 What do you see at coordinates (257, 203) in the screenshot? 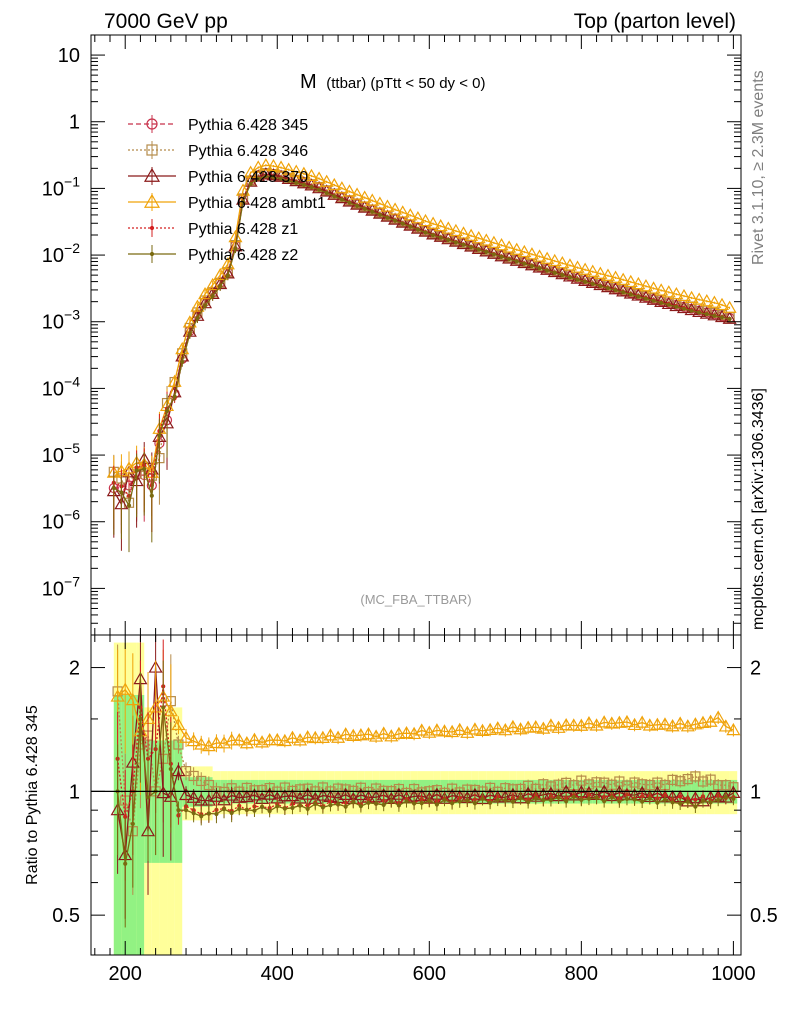
I see `legend-label: Pythia 6.428 ambt1` at bounding box center [257, 203].